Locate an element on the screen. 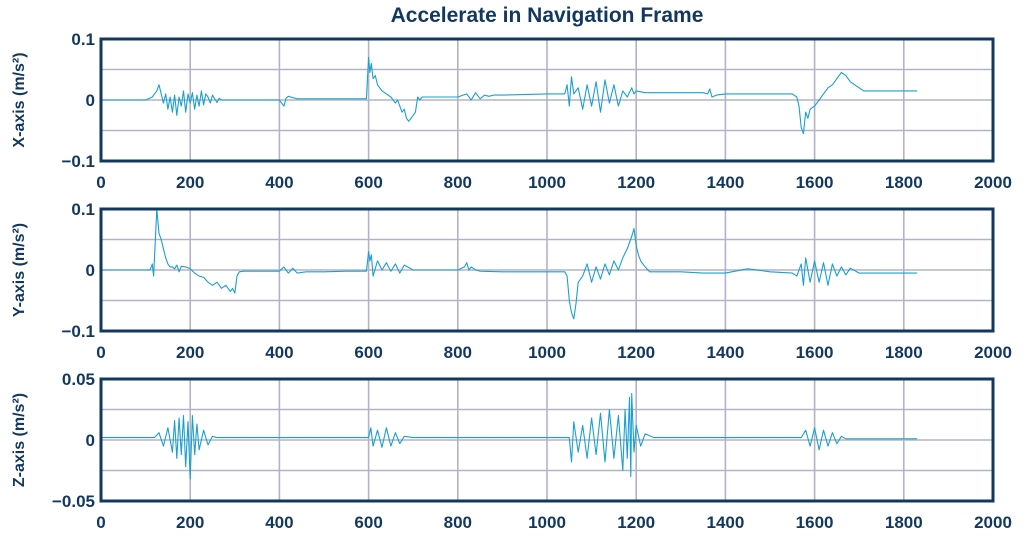 The image size is (1025, 540). y-tick-label: −0.05 is located at coordinates (73, 501).